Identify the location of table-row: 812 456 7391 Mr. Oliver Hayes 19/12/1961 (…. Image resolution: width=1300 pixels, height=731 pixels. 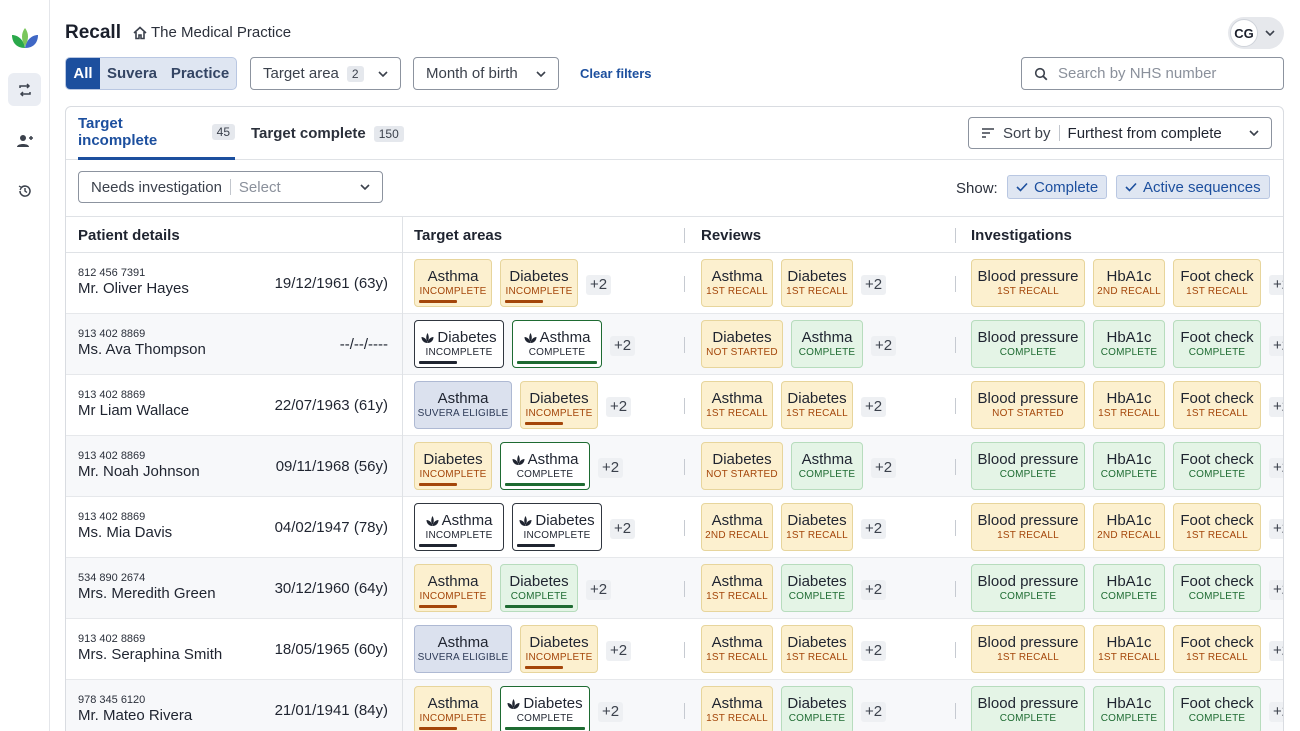
(674, 283).